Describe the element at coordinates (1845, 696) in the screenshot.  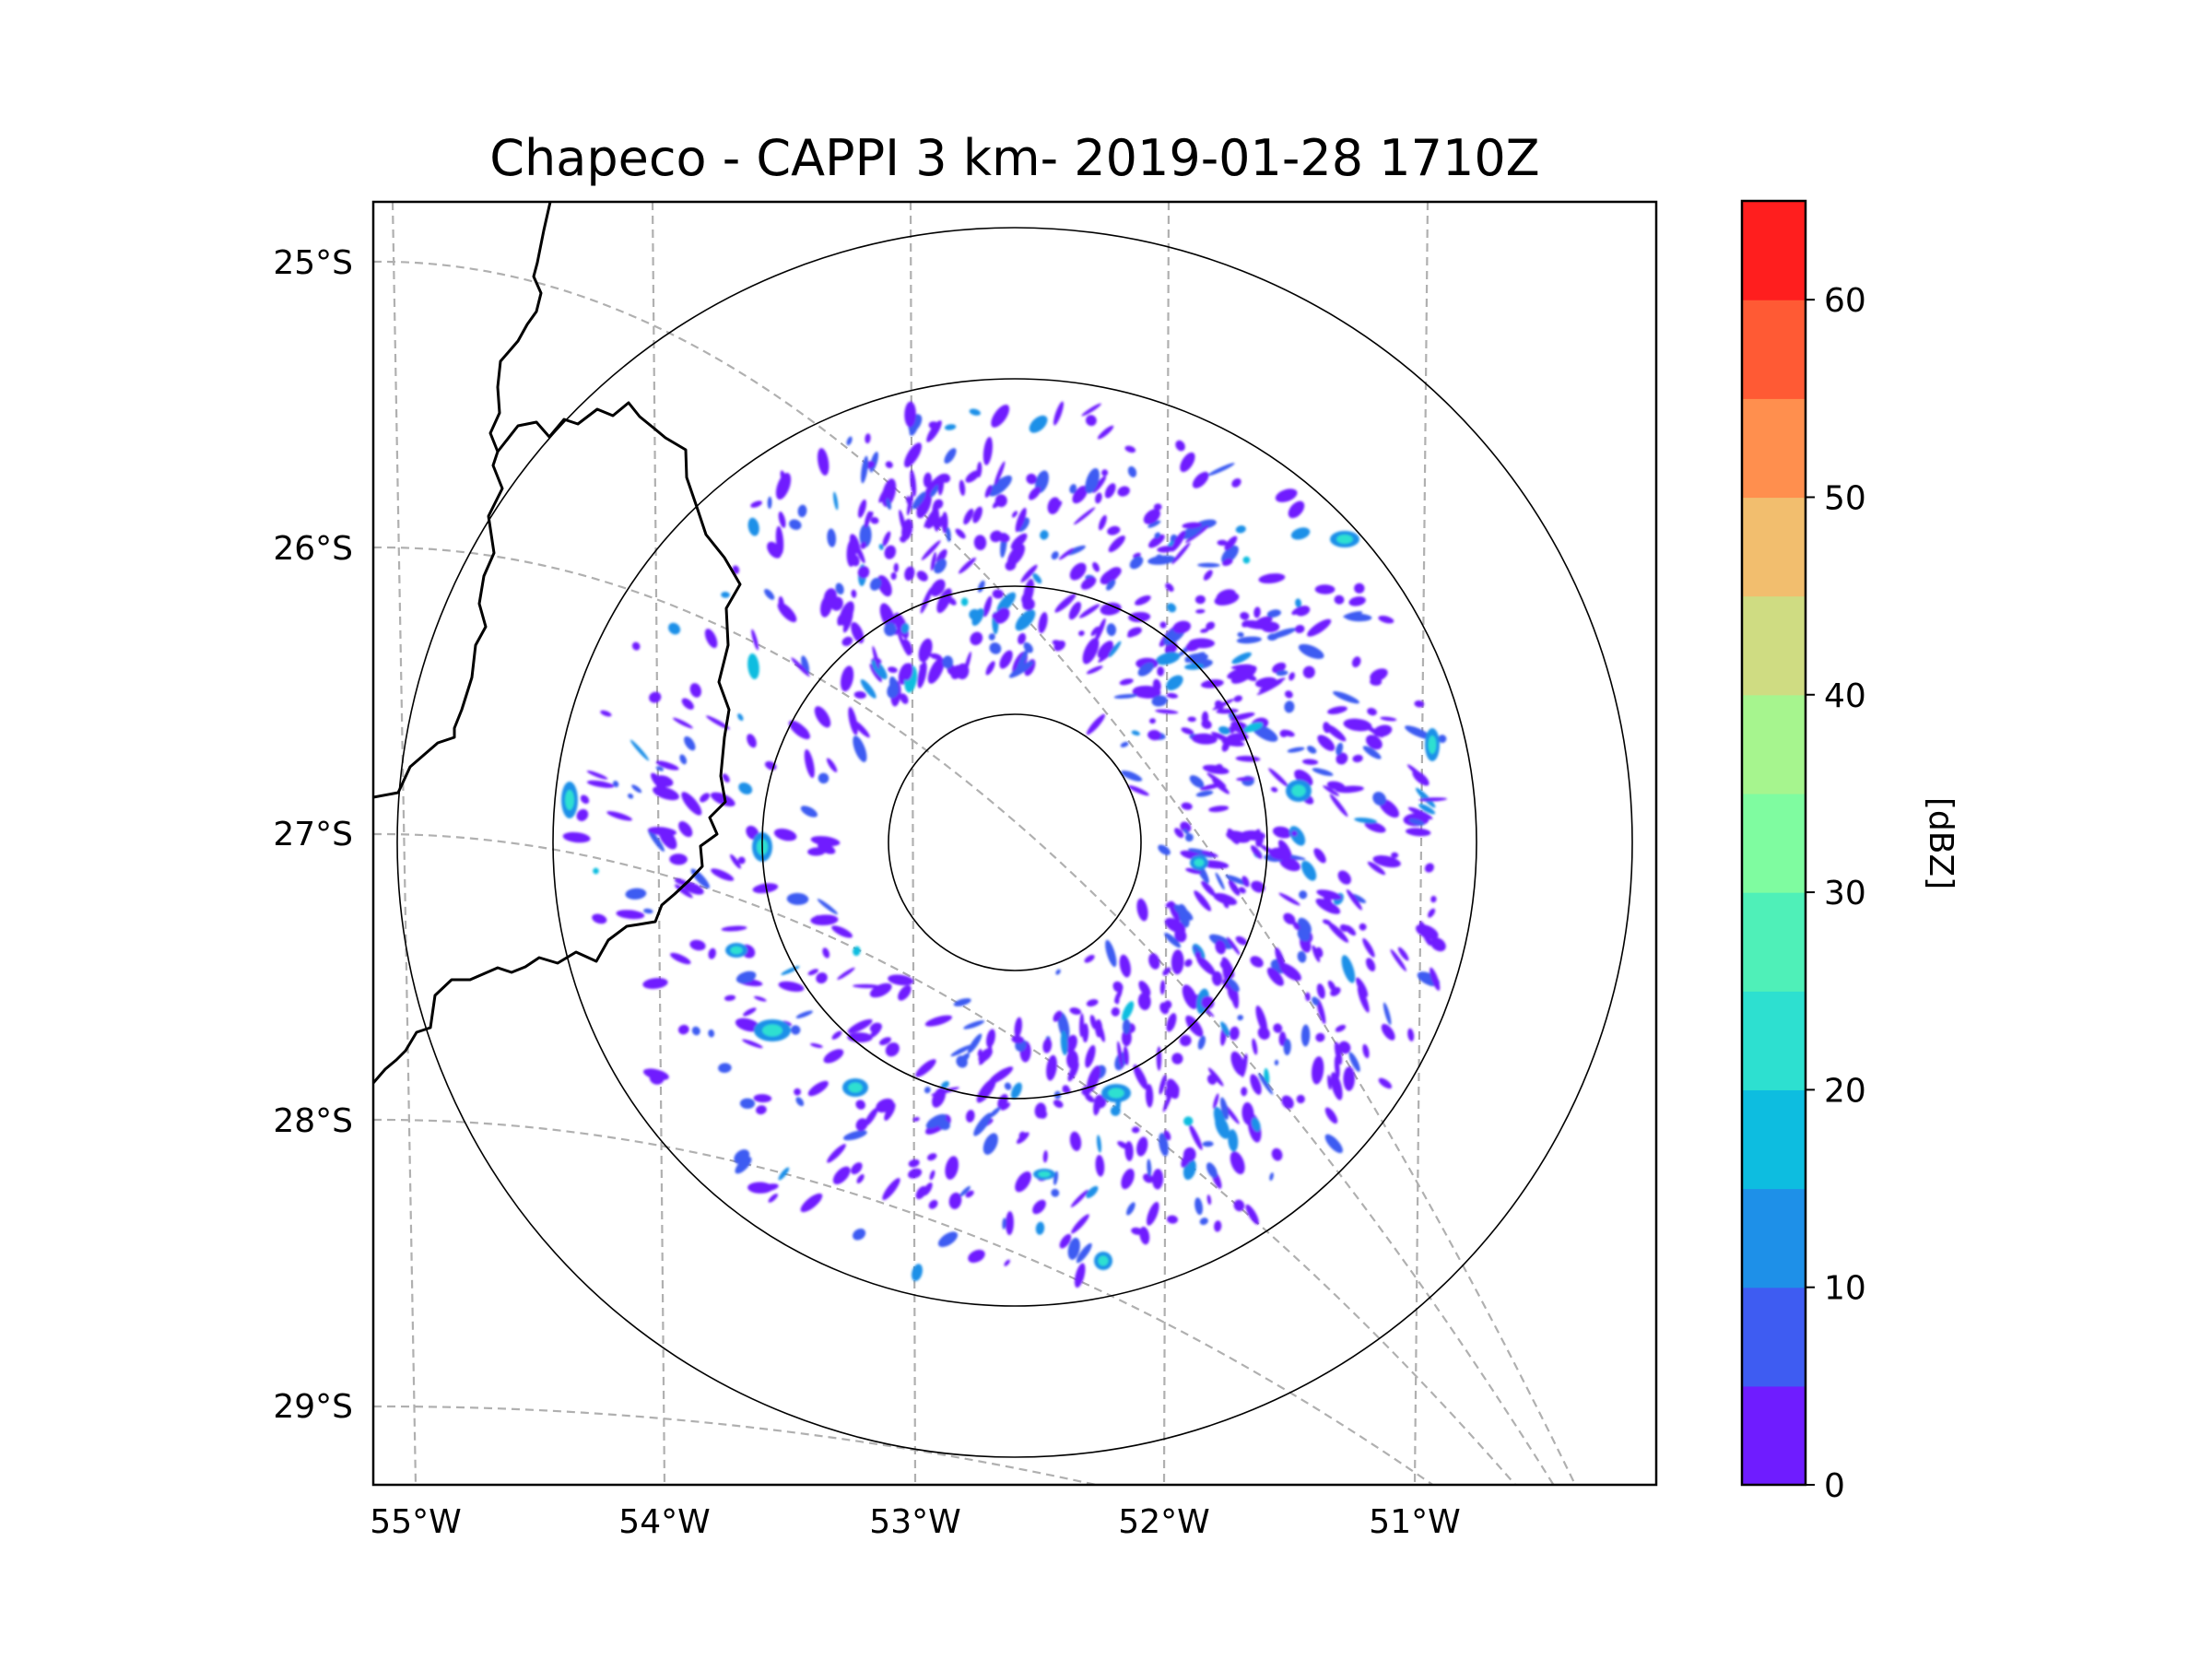
I see `colorbar-tick-label: 40` at that location.